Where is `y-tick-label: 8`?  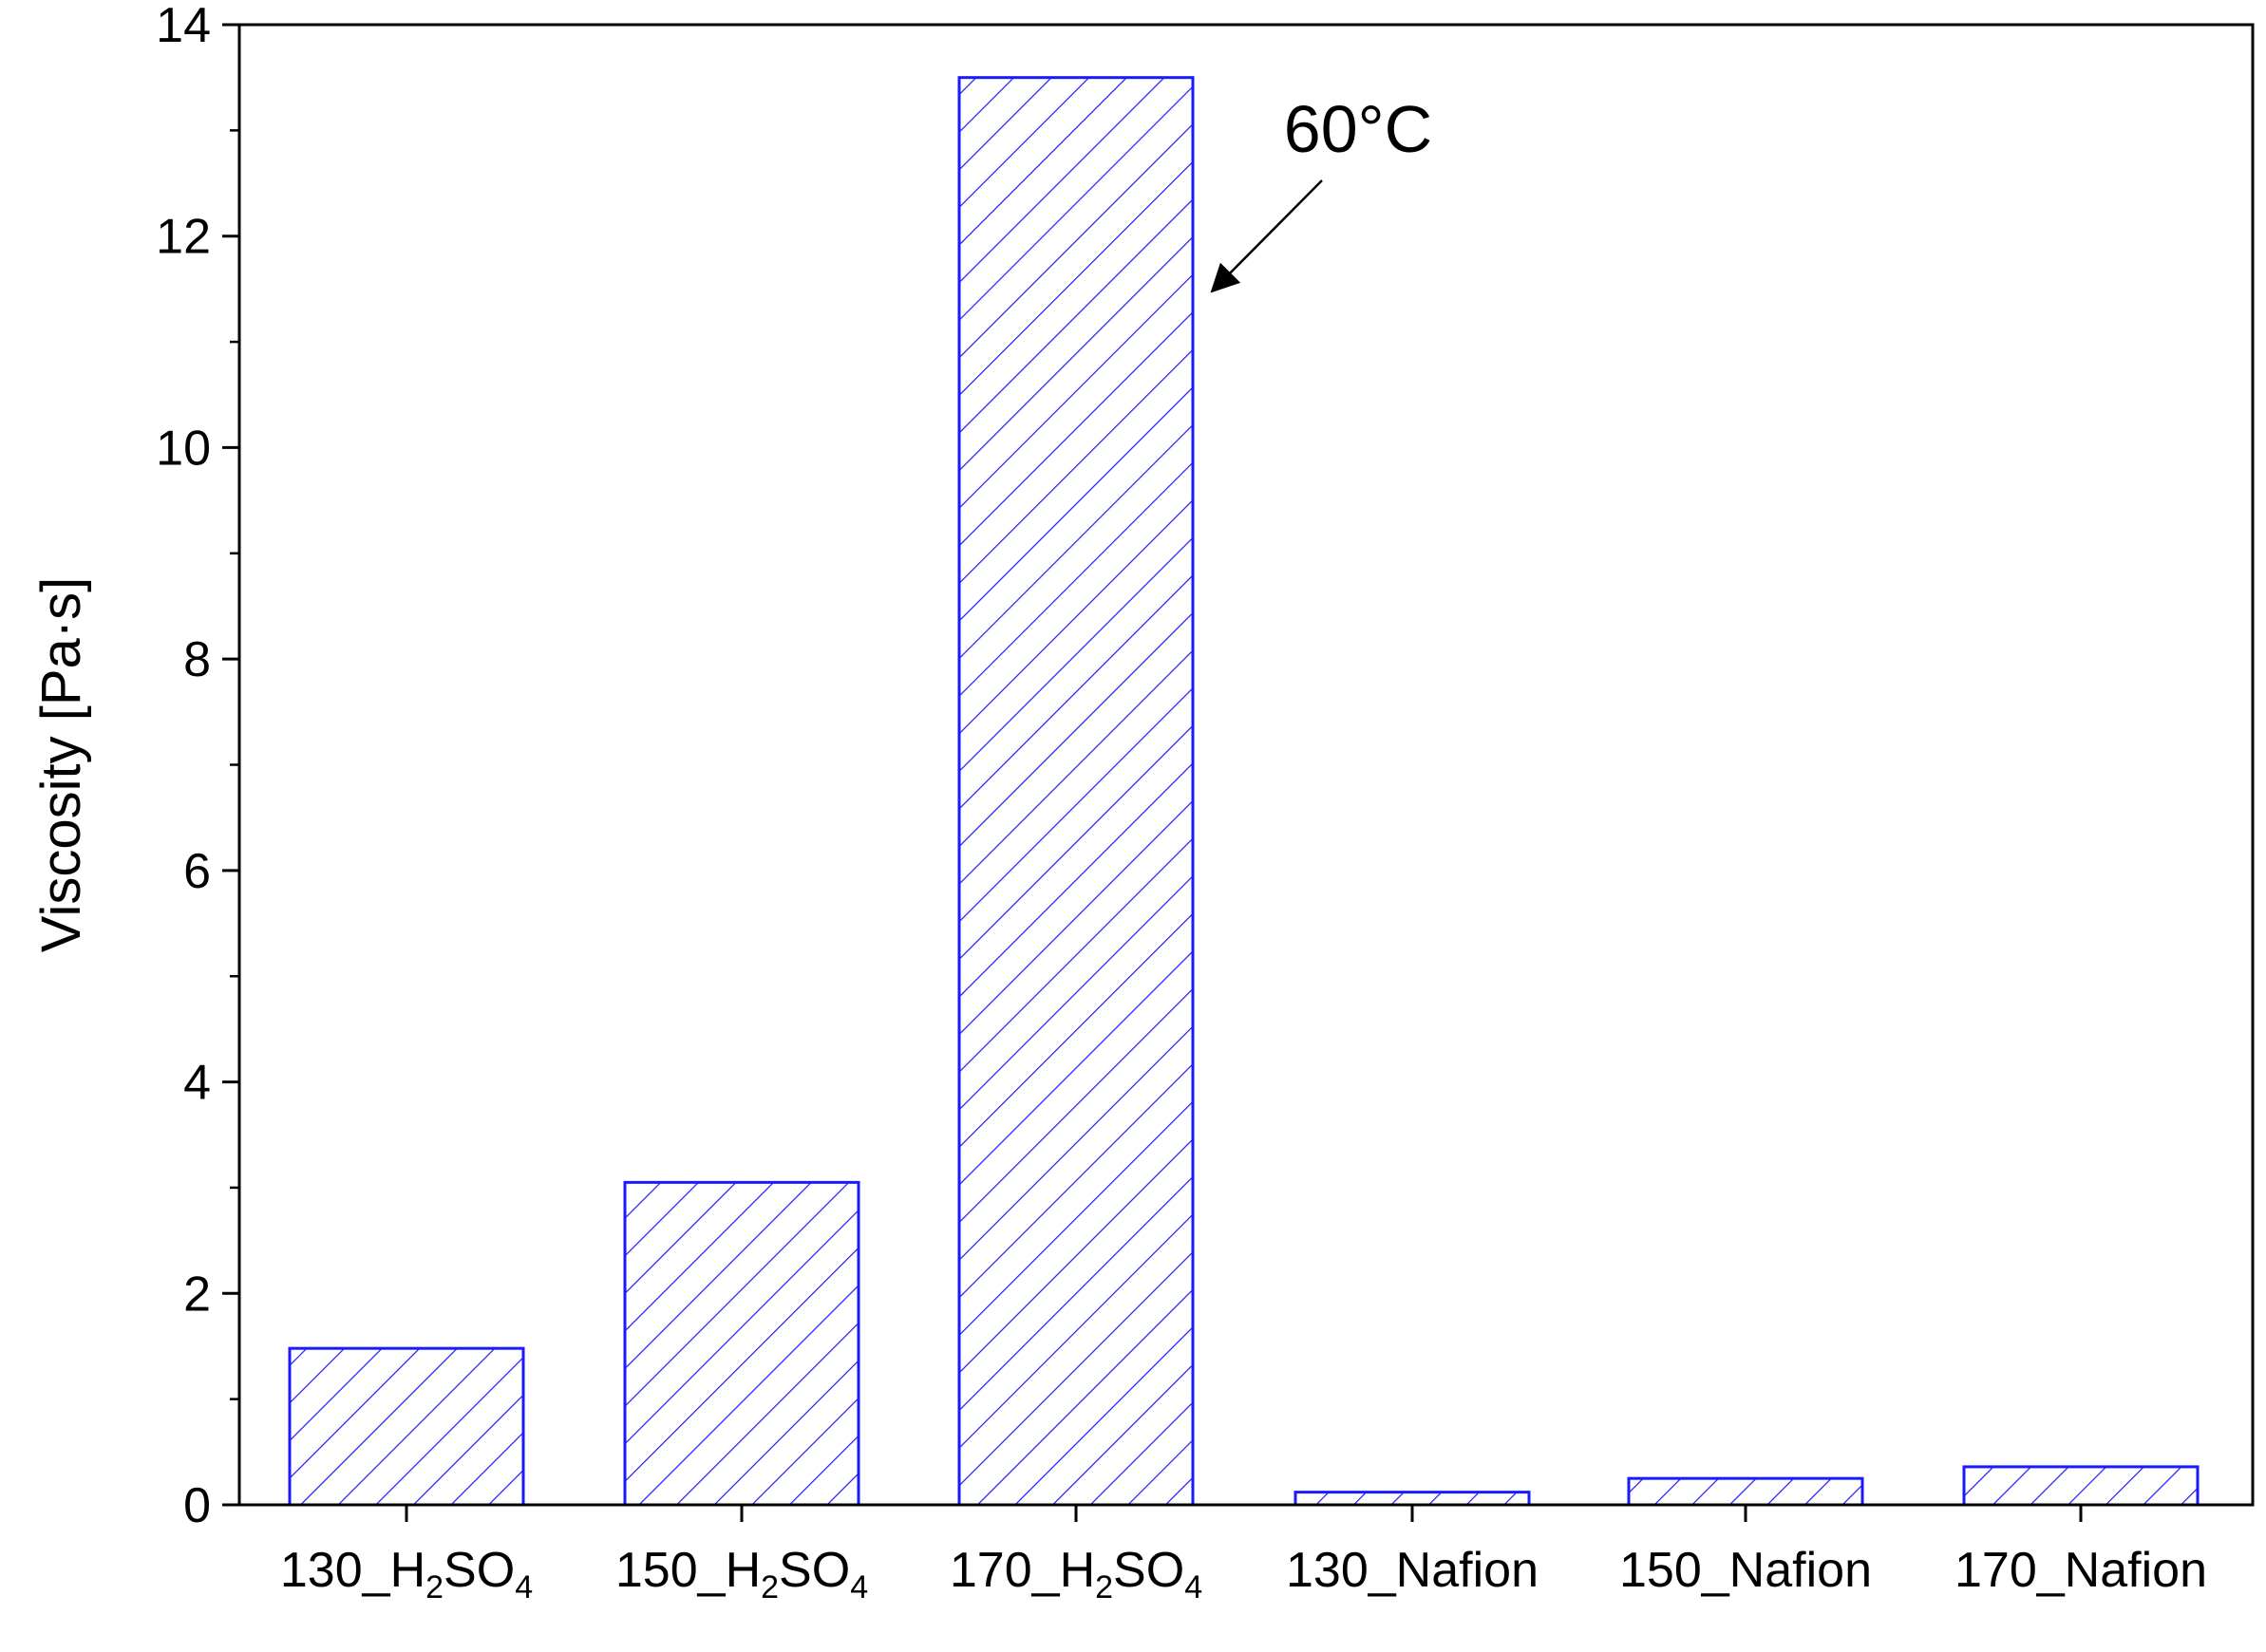 y-tick-label: 8 is located at coordinates (197, 659).